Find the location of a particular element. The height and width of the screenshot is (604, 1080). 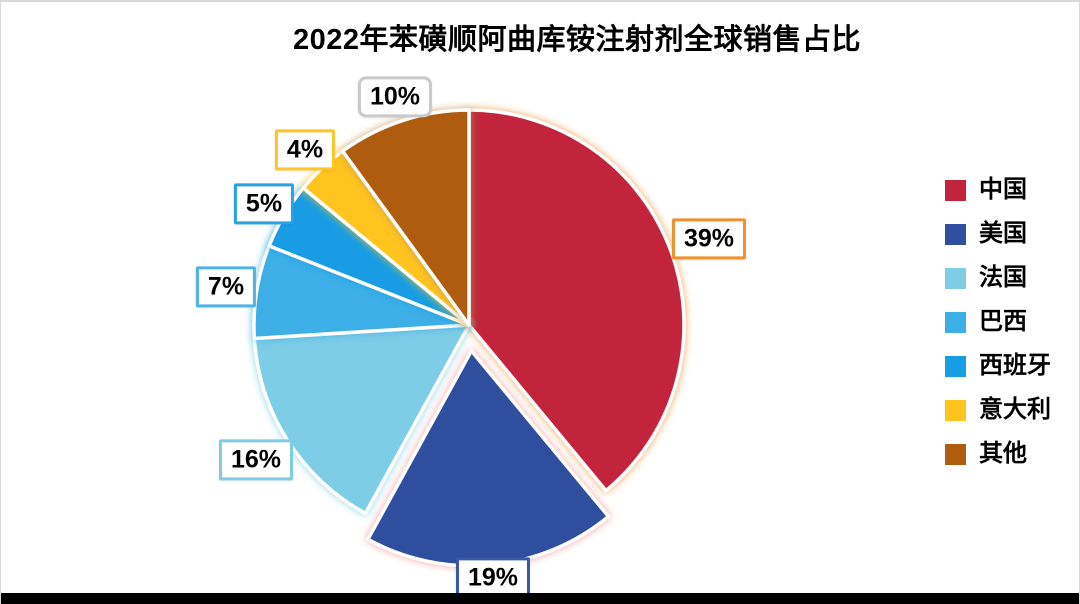

legend-swatch-italy is located at coordinates (955, 410).